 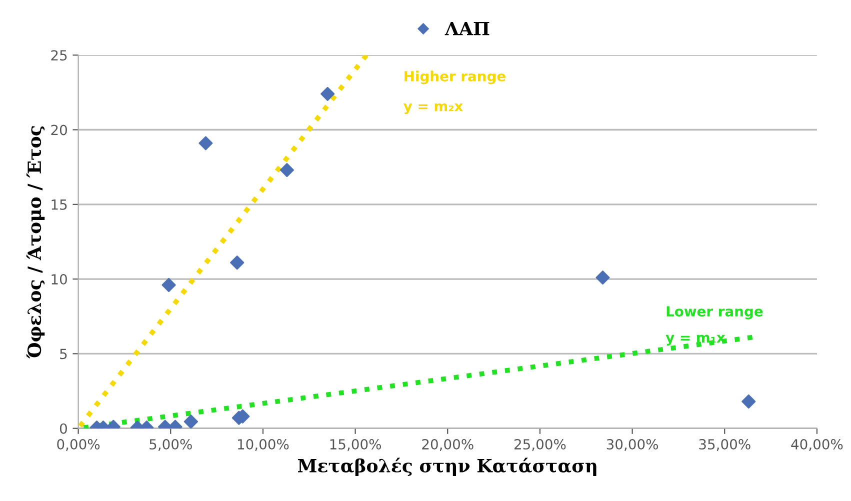 What do you see at coordinates (35, 242) in the screenshot?
I see `y-axis-title: Όφελος / Άτομο / Έτος` at bounding box center [35, 242].